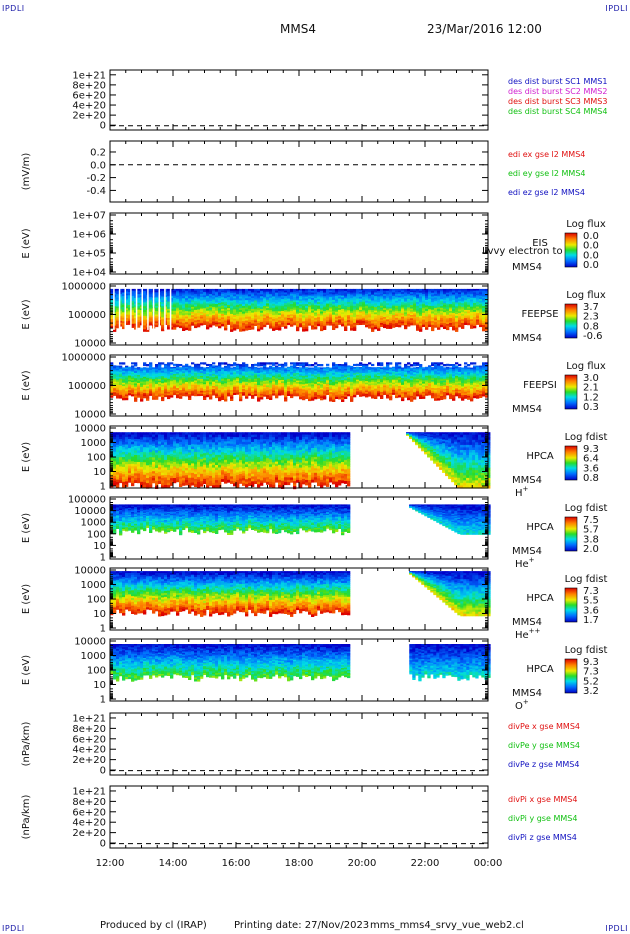 The height and width of the screenshot is (934, 630). What do you see at coordinates (542, 799) in the screenshot?
I see `legend-entry: divPi x gse MMS4` at bounding box center [542, 799].